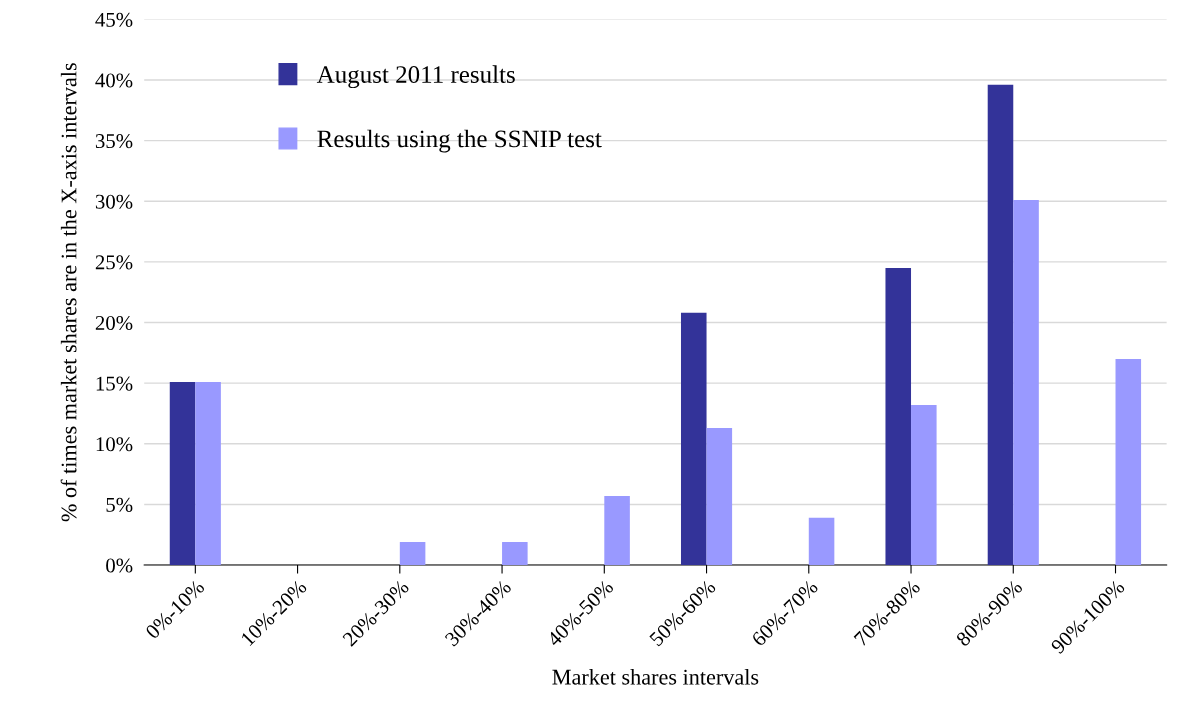  I want to click on y-tick-label: 35%, so click(114, 141).